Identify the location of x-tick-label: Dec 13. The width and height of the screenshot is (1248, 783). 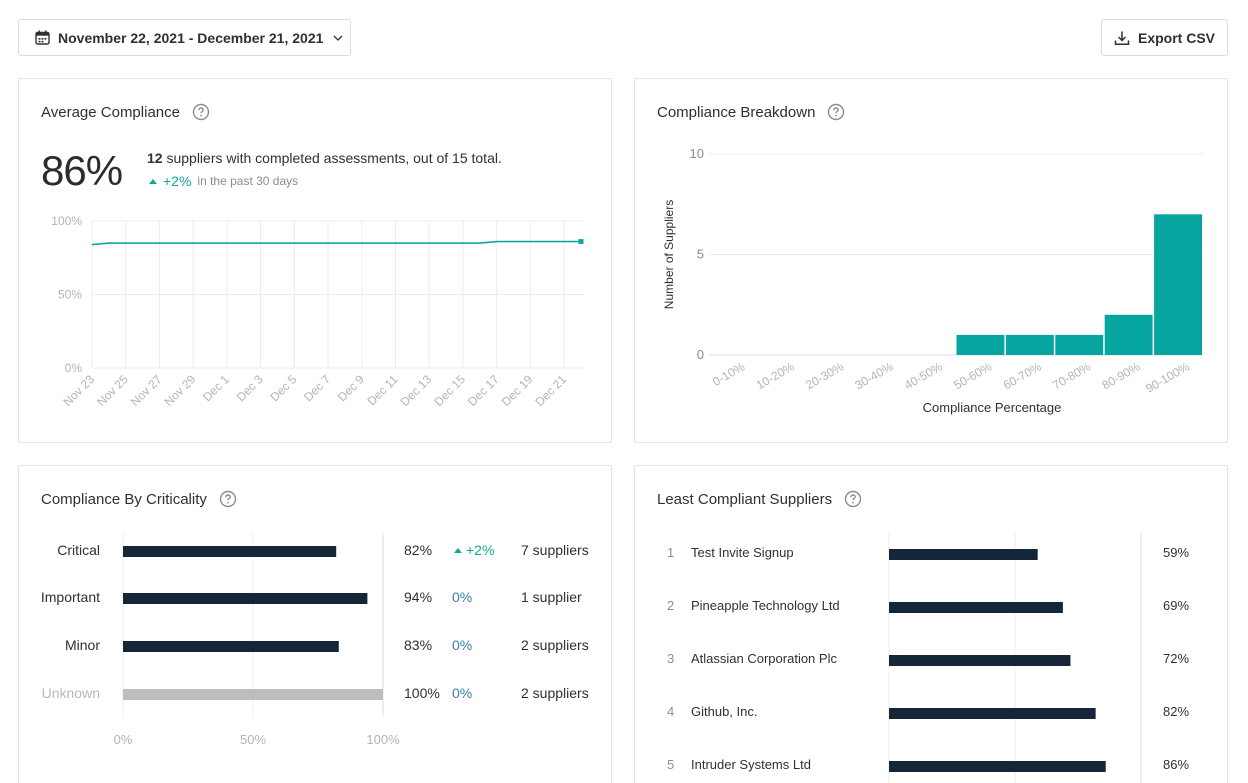
(416, 390).